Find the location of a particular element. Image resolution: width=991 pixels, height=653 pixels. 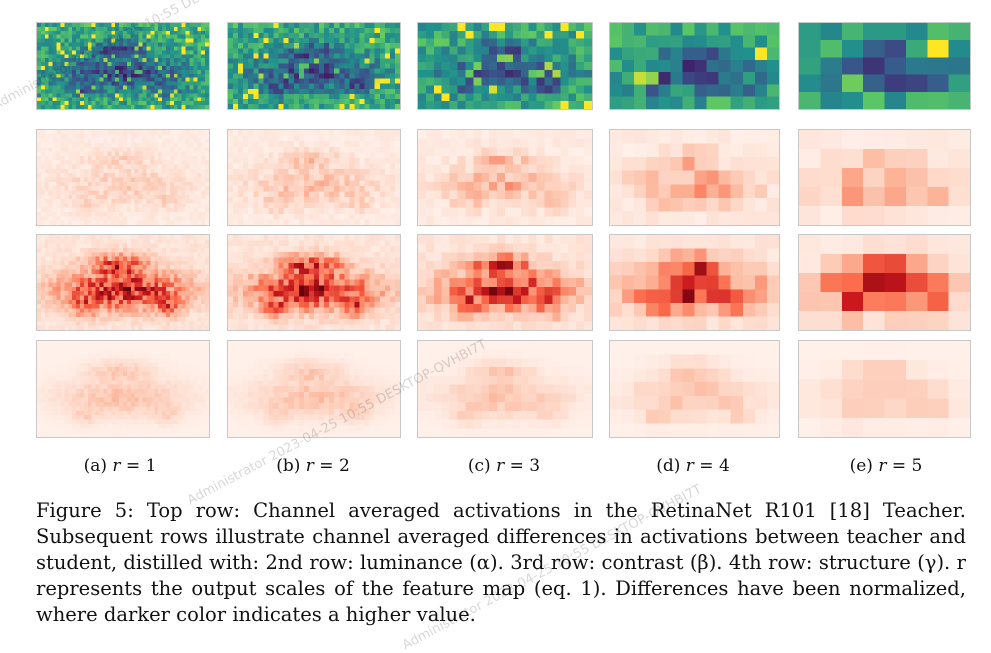

heatmap-contrast-difference-r2 is located at coordinates (314, 282).